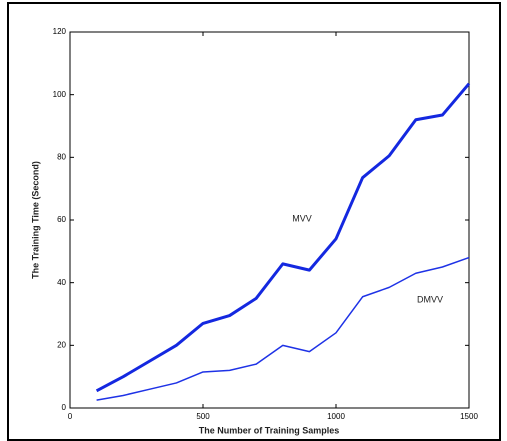  Describe the element at coordinates (70, 416) in the screenshot. I see `x-tick-label: 0` at that location.